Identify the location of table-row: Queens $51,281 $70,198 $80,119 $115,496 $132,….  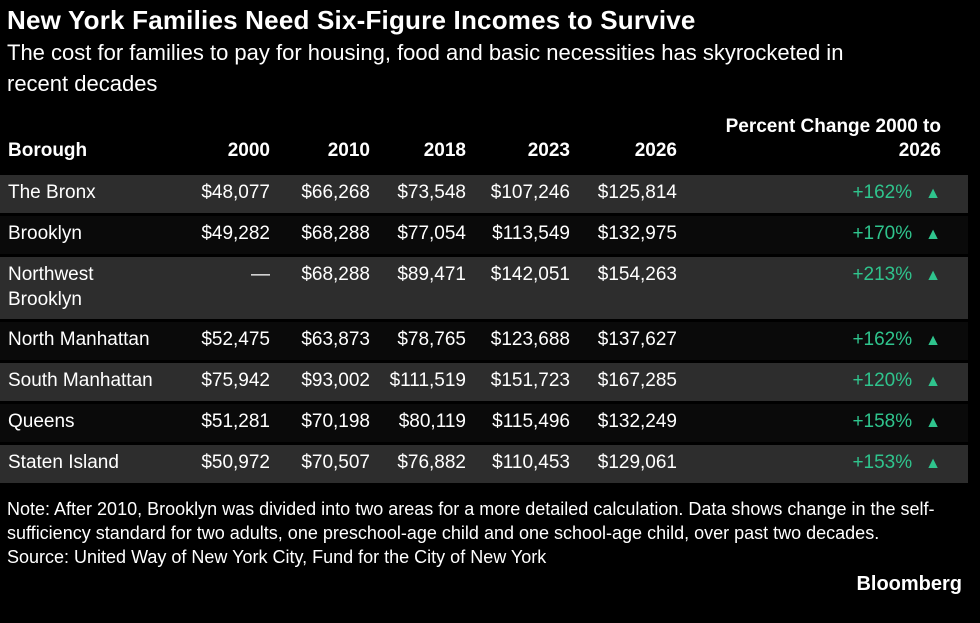
(484, 422).